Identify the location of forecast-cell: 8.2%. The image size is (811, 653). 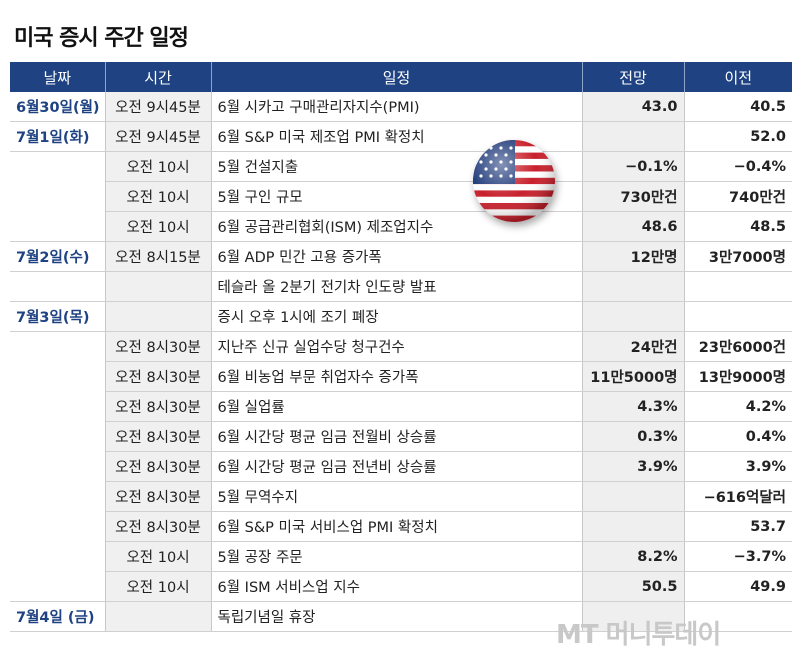
(633, 556).